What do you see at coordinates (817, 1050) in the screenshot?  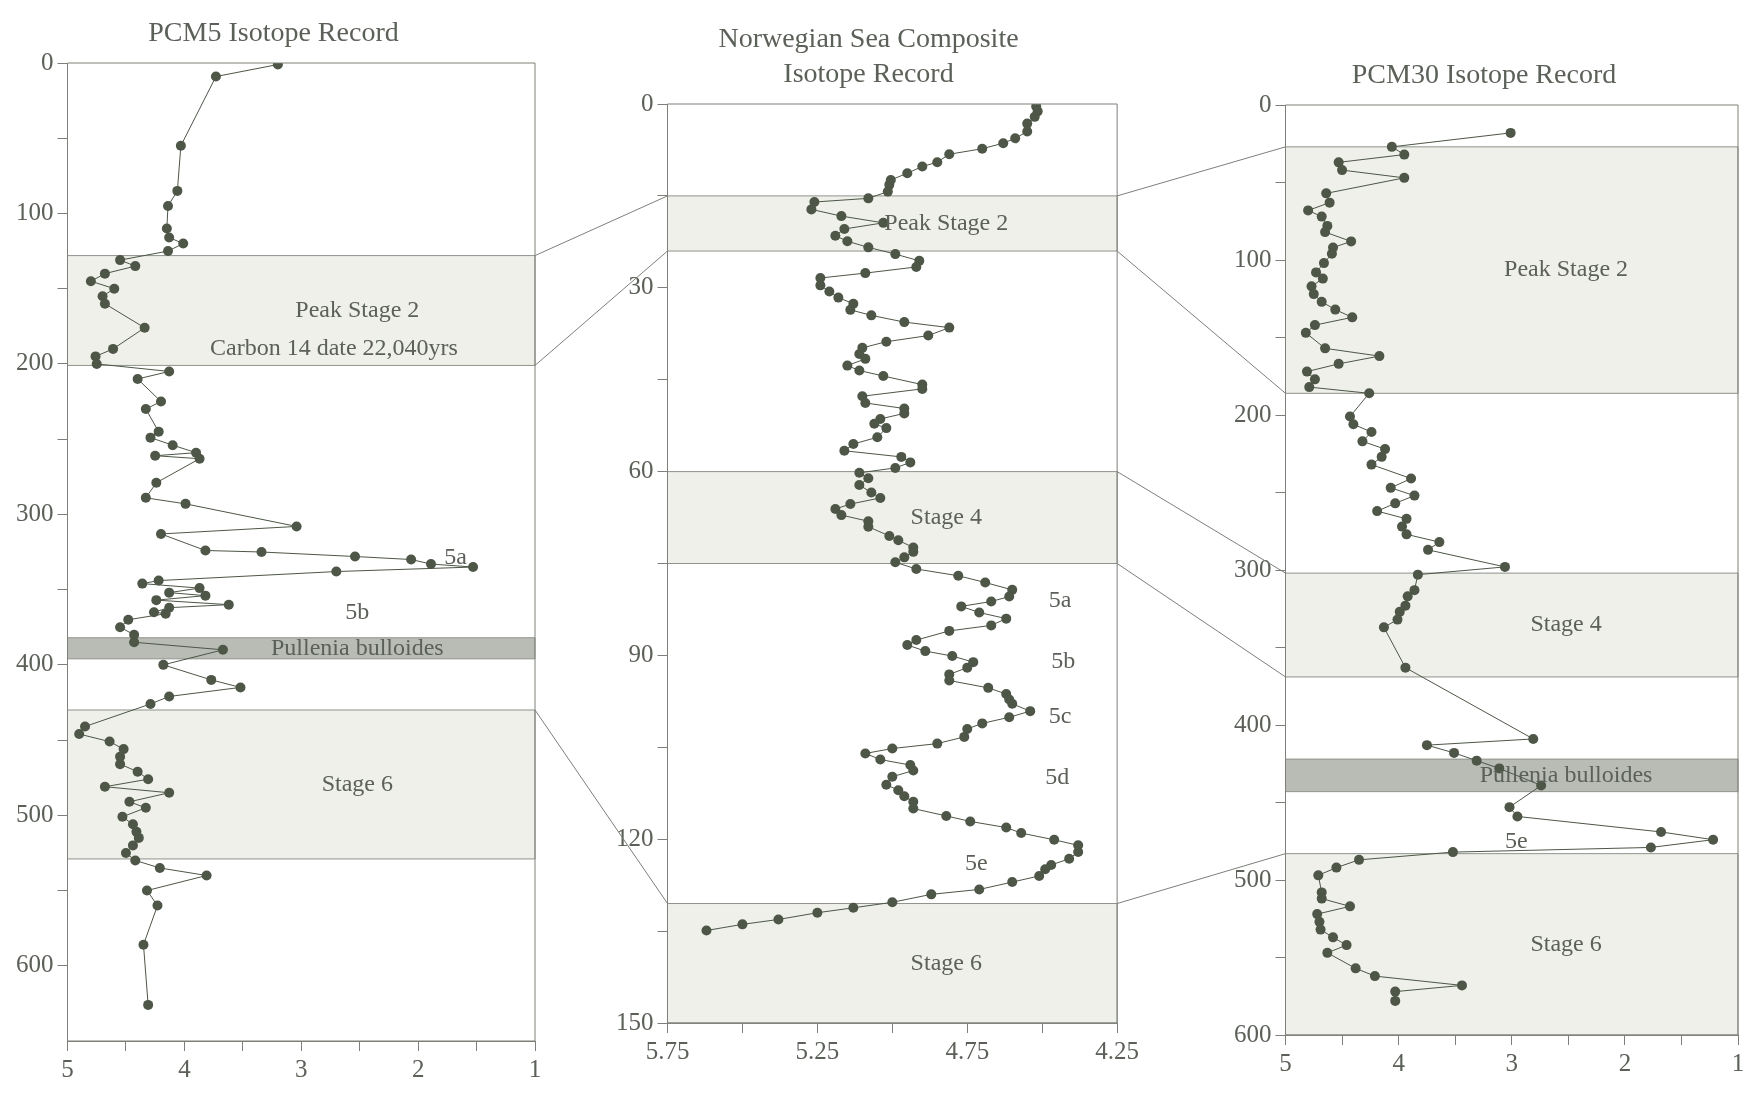 I see `x-tick-label: 5.25` at bounding box center [817, 1050].